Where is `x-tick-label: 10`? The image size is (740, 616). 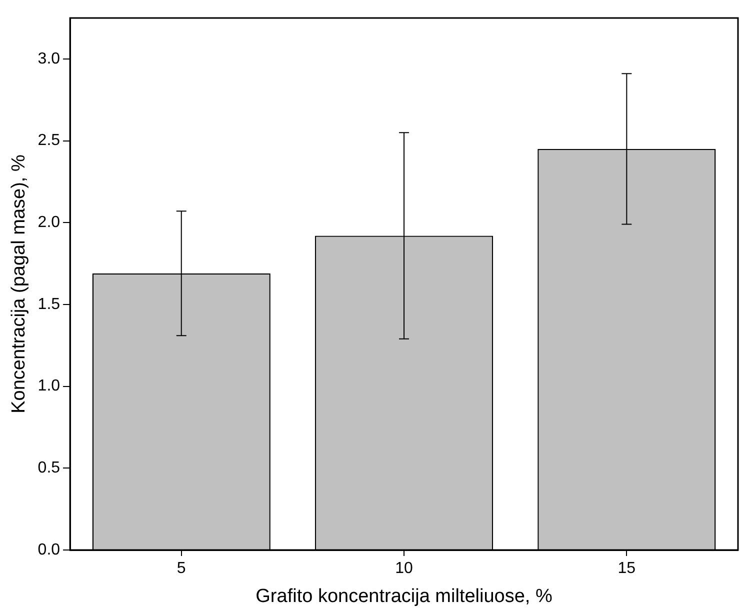 x-tick-label: 10 is located at coordinates (404, 569).